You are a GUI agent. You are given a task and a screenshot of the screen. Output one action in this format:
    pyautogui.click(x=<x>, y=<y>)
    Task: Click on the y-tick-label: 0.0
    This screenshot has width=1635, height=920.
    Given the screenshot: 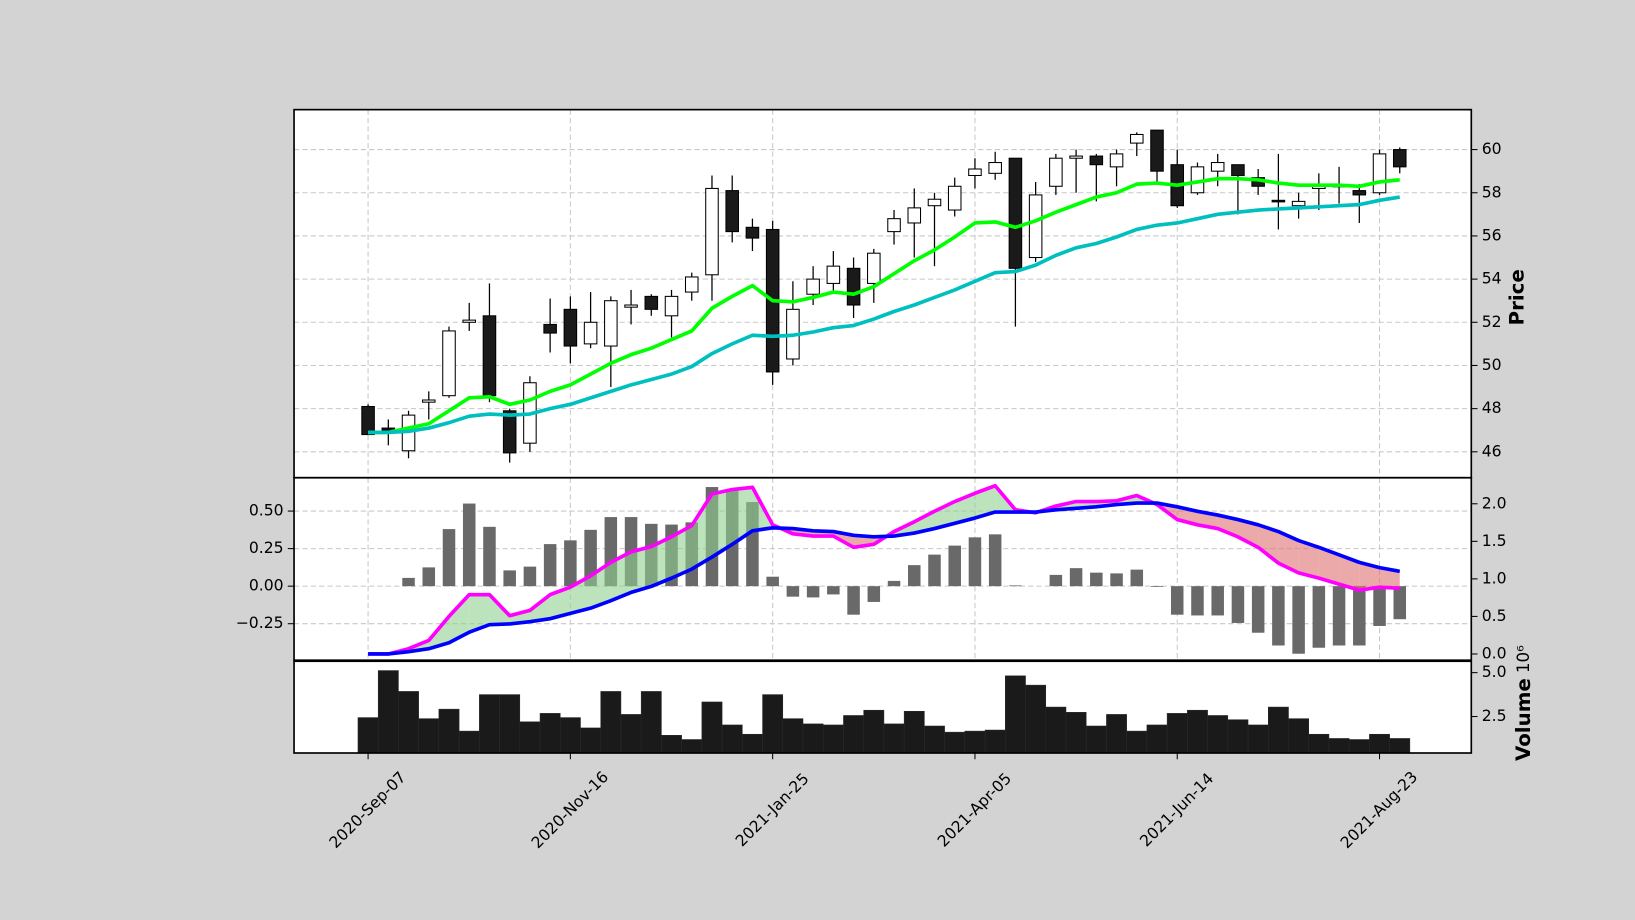 What is the action you would take?
    pyautogui.click(x=1494, y=652)
    